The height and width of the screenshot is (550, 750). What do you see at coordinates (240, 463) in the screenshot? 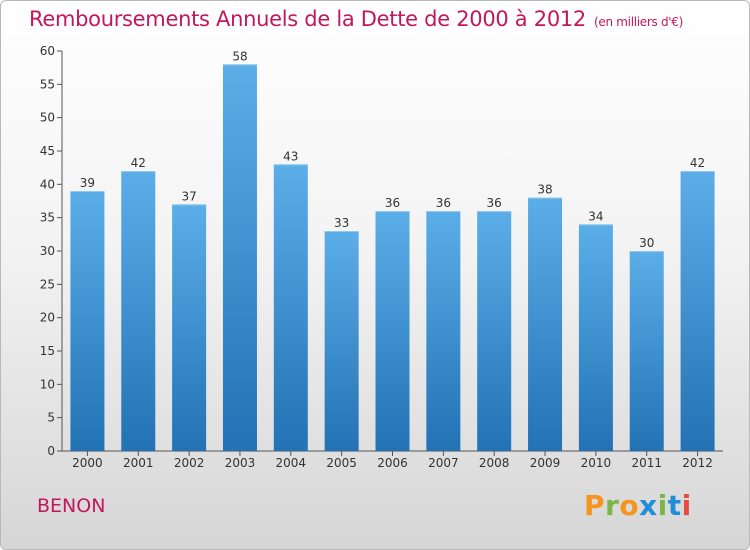
I see `x-tick-label: 2003` at bounding box center [240, 463].